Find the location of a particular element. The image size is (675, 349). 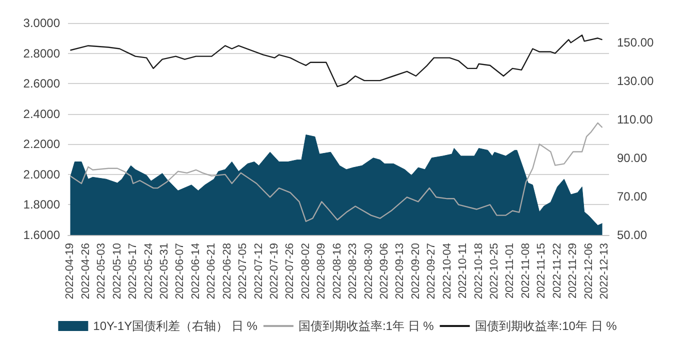

x-tick-label: 2022-04-26 is located at coordinates (86, 271).